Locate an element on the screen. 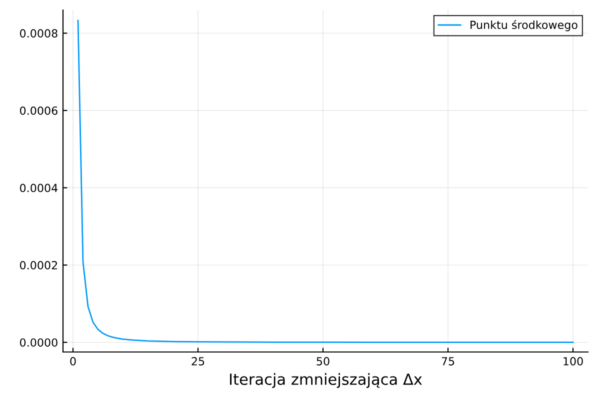 The height and width of the screenshot is (400, 600). x-tick-label: 100 is located at coordinates (573, 361).